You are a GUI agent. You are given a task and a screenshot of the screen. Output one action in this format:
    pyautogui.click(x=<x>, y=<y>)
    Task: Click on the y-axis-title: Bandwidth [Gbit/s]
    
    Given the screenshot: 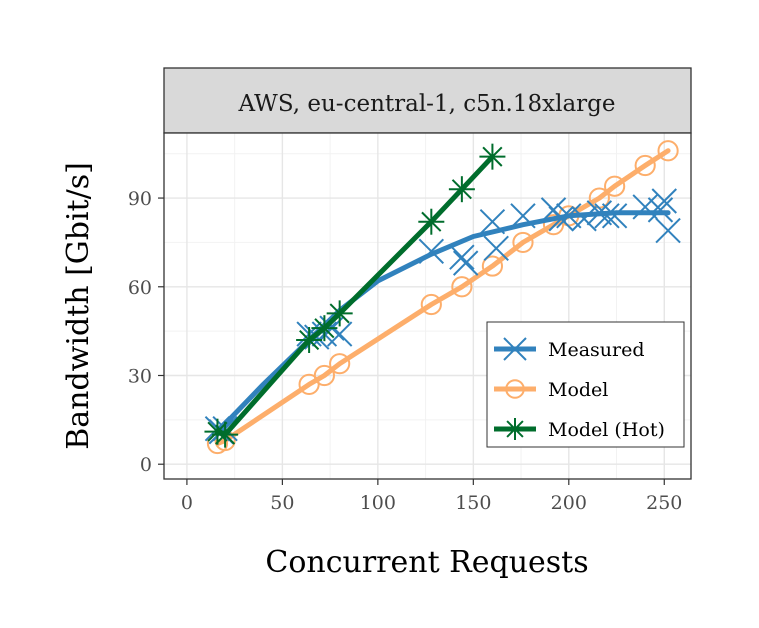 What is the action you would take?
    pyautogui.click(x=78, y=306)
    